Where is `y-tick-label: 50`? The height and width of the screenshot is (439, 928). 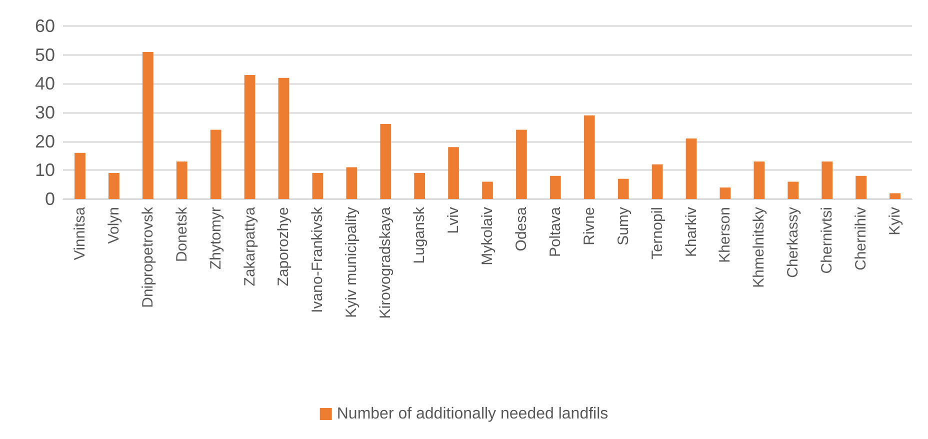
y-tick-label: 50 is located at coordinates (44, 54).